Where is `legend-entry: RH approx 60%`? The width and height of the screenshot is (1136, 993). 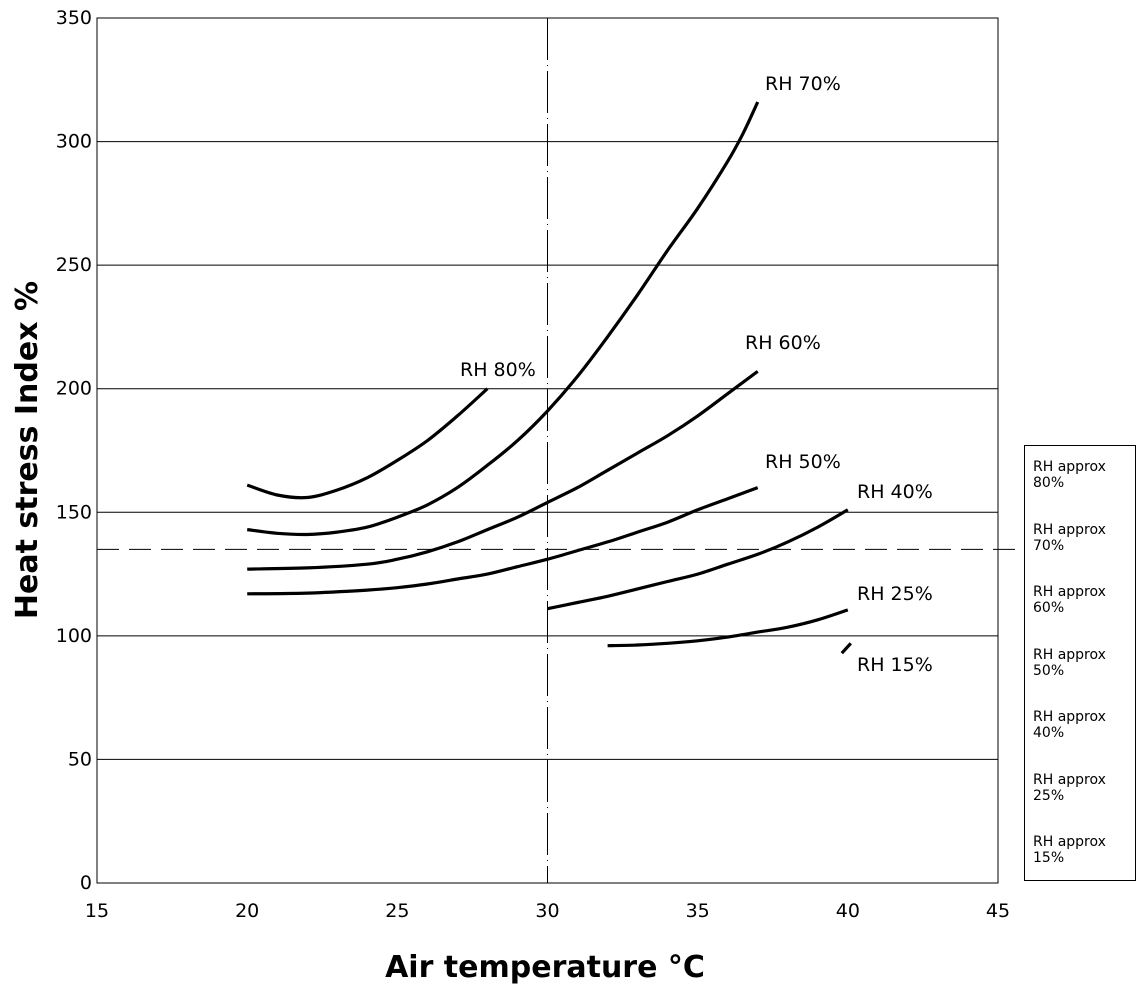 legend-entry: RH approx 60% is located at coordinates (1069, 600).